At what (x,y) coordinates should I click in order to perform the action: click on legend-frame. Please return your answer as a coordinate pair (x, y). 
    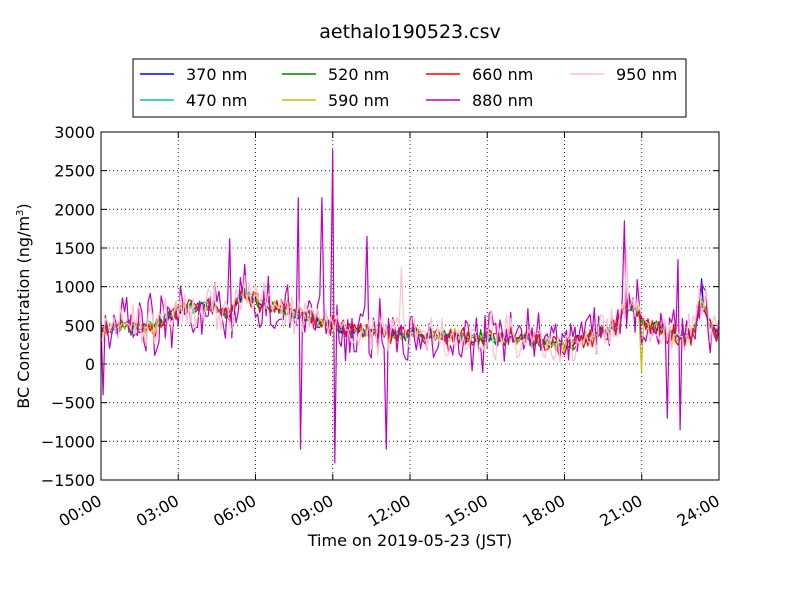
    Looking at the image, I should click on (409, 88).